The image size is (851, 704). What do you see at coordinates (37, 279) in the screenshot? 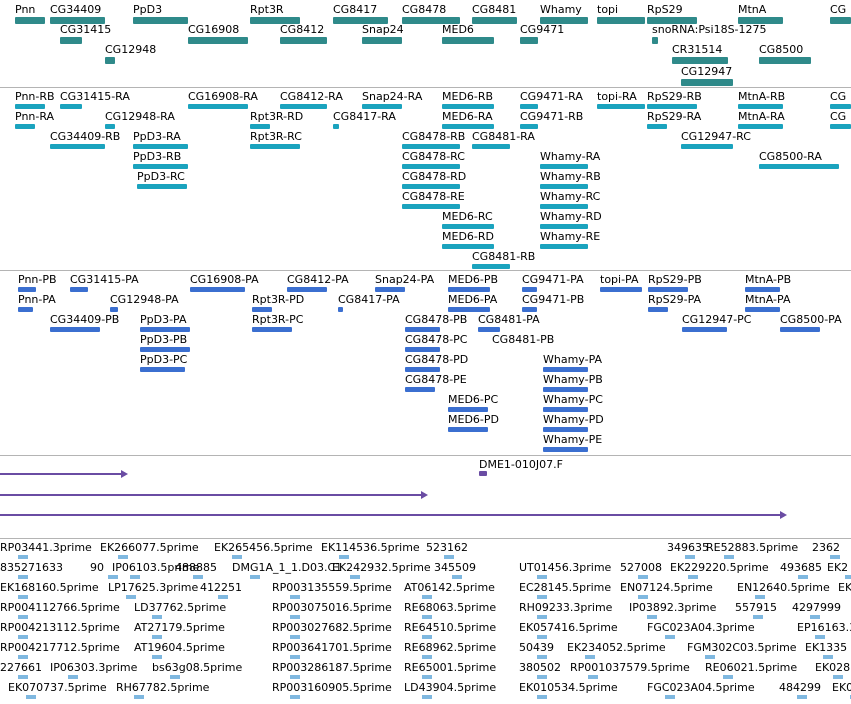
I see `feature-label-pnn-pb: Pnn-PB` at bounding box center [37, 279].